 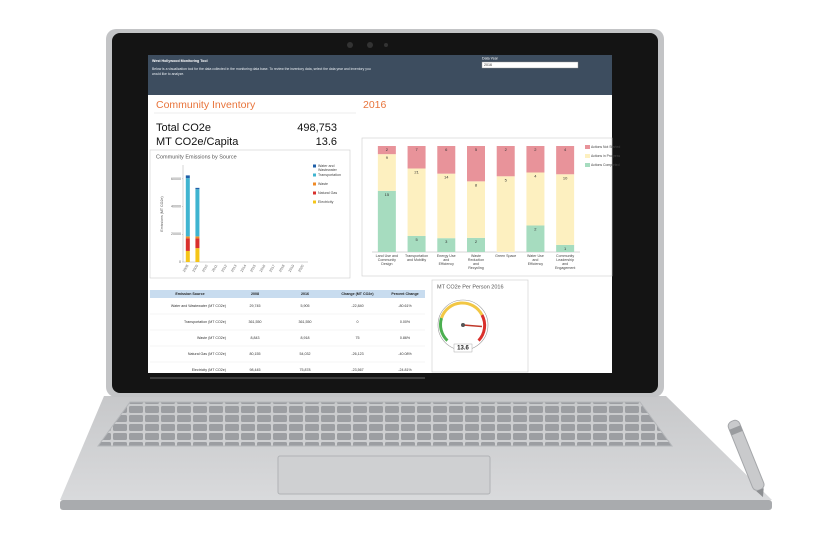 I want to click on x-tick-label: Water Use and Efficiency, so click(x=535, y=260).